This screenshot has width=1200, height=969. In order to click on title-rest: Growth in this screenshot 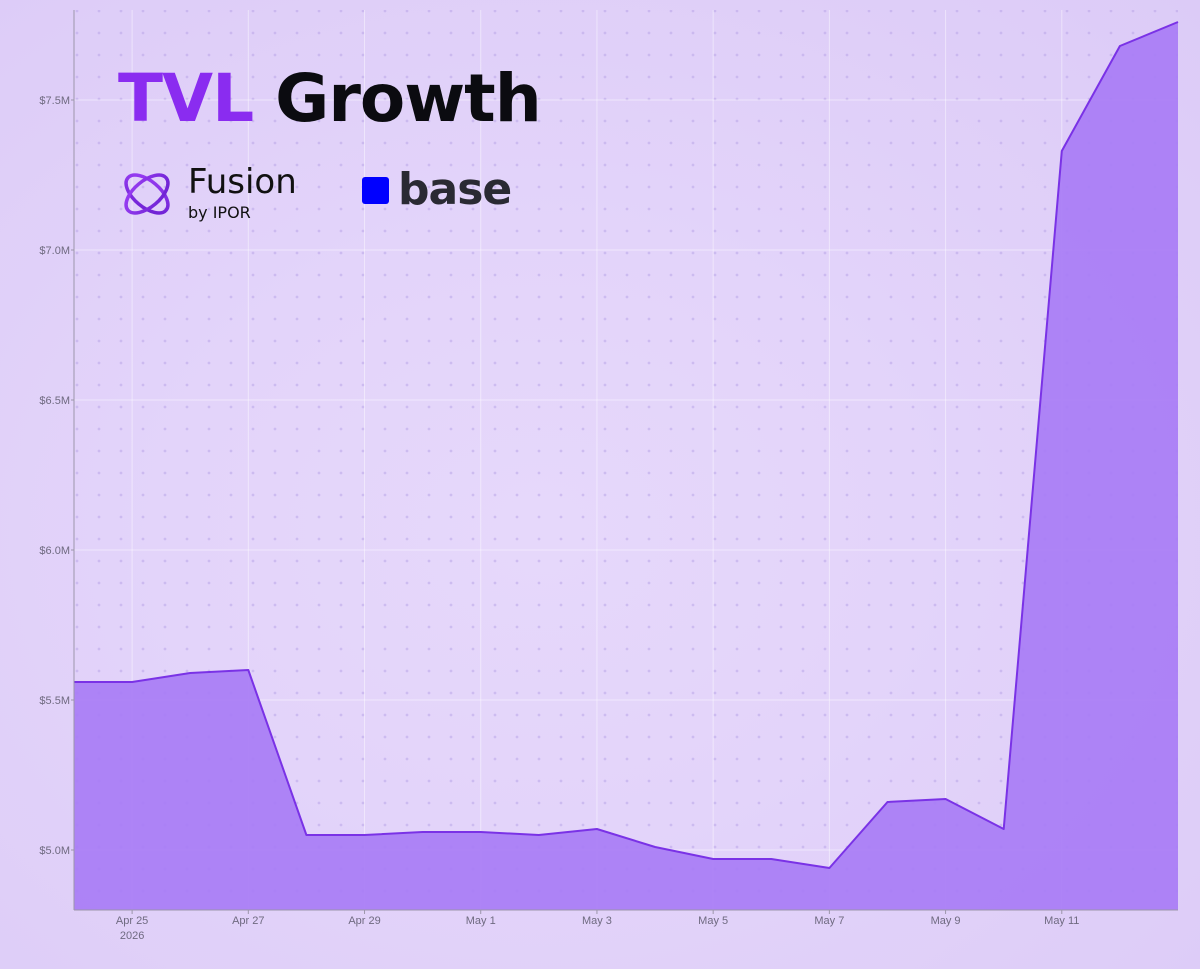, I will do `click(408, 98)`.